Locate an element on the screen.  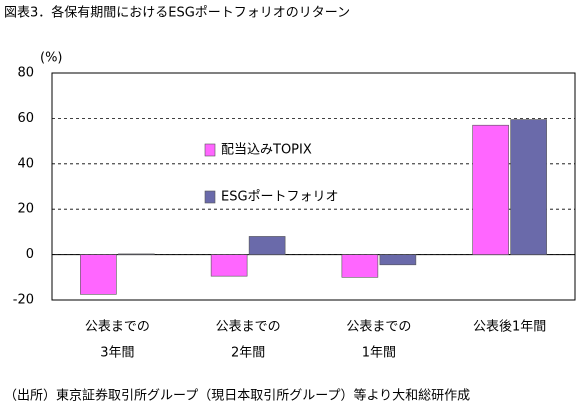
x-tick-label: 1年間 is located at coordinates (379, 353).